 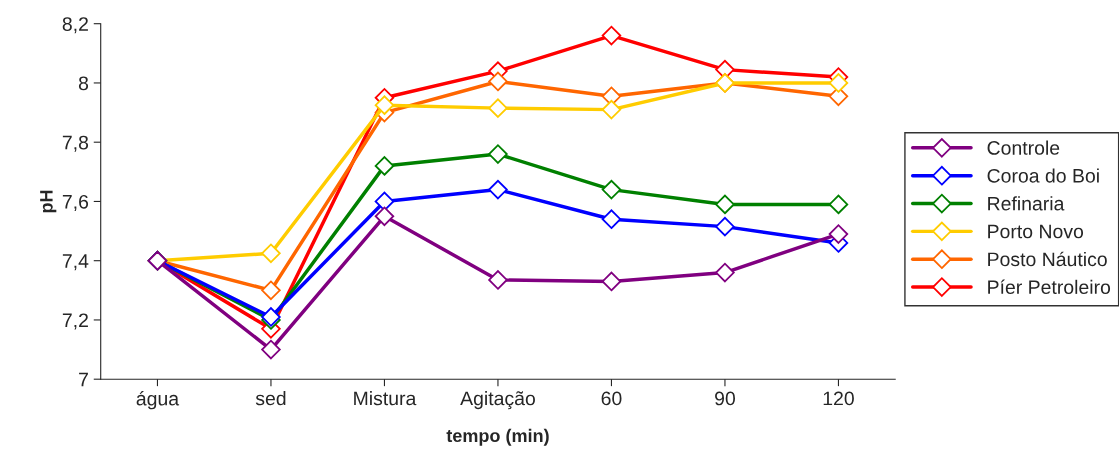 I want to click on x-tick-label: sed, so click(x=270, y=398).